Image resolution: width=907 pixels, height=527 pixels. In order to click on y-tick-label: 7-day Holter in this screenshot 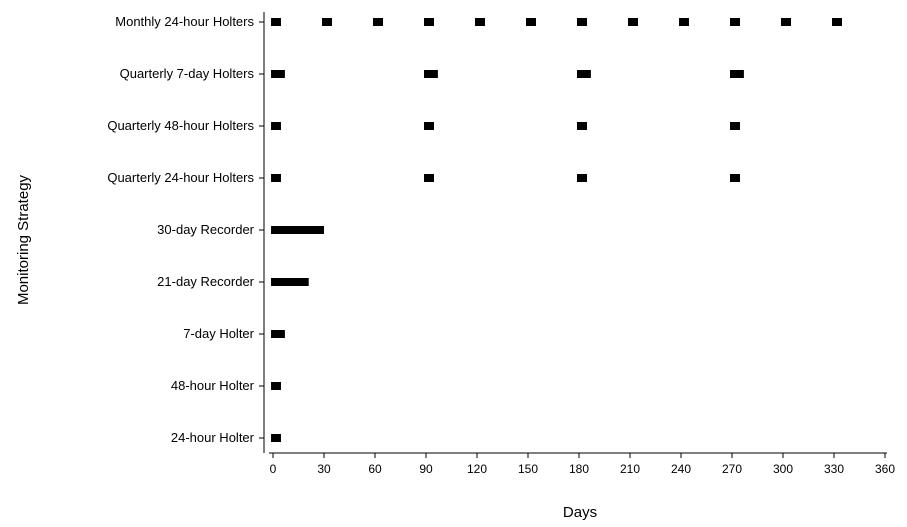, I will do `click(218, 333)`.